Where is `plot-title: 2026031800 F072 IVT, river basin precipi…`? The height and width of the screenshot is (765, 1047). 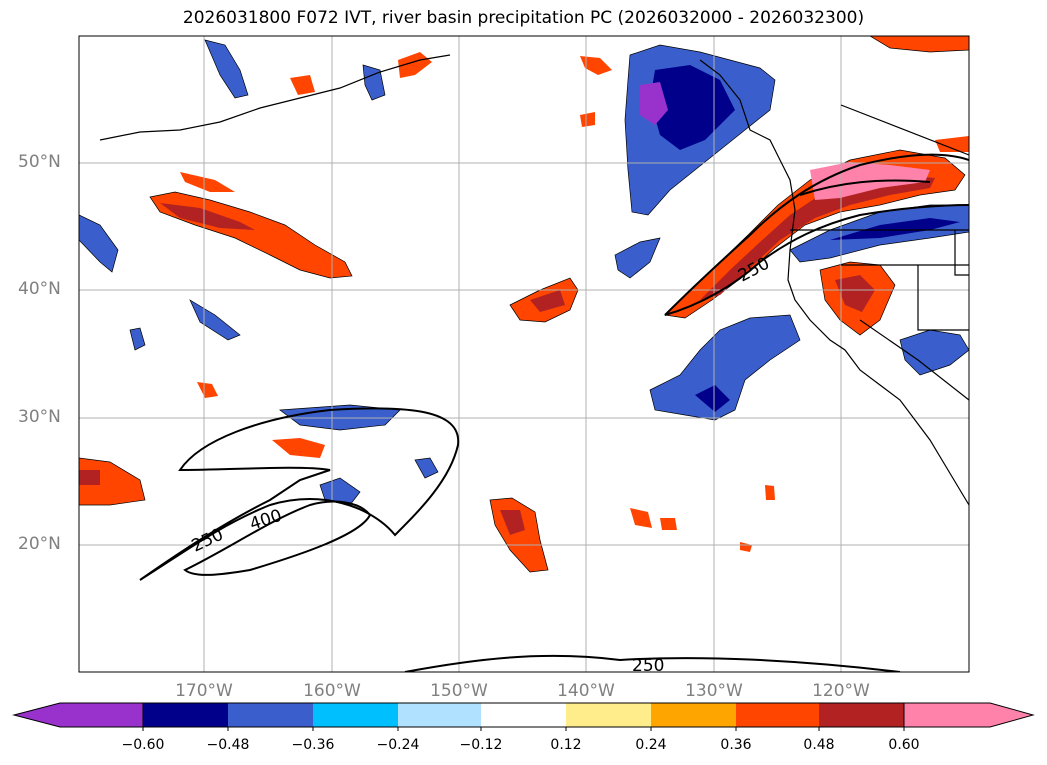
plot-title: 2026031800 F072 IVT, river basin precipi… is located at coordinates (523, 18).